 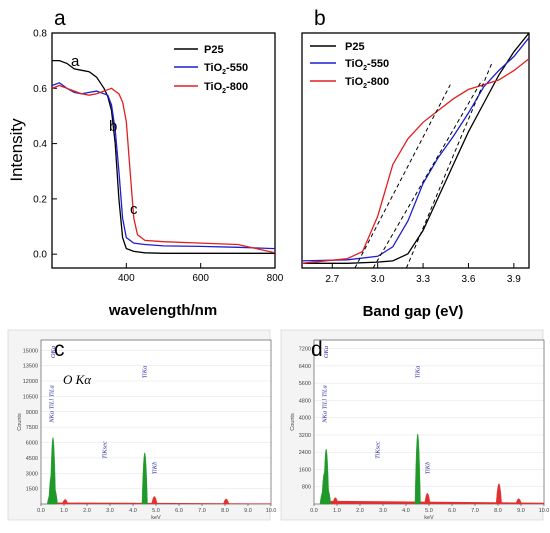 I want to click on peak-label-c-tikb: TiKb, so click(x=154, y=467).